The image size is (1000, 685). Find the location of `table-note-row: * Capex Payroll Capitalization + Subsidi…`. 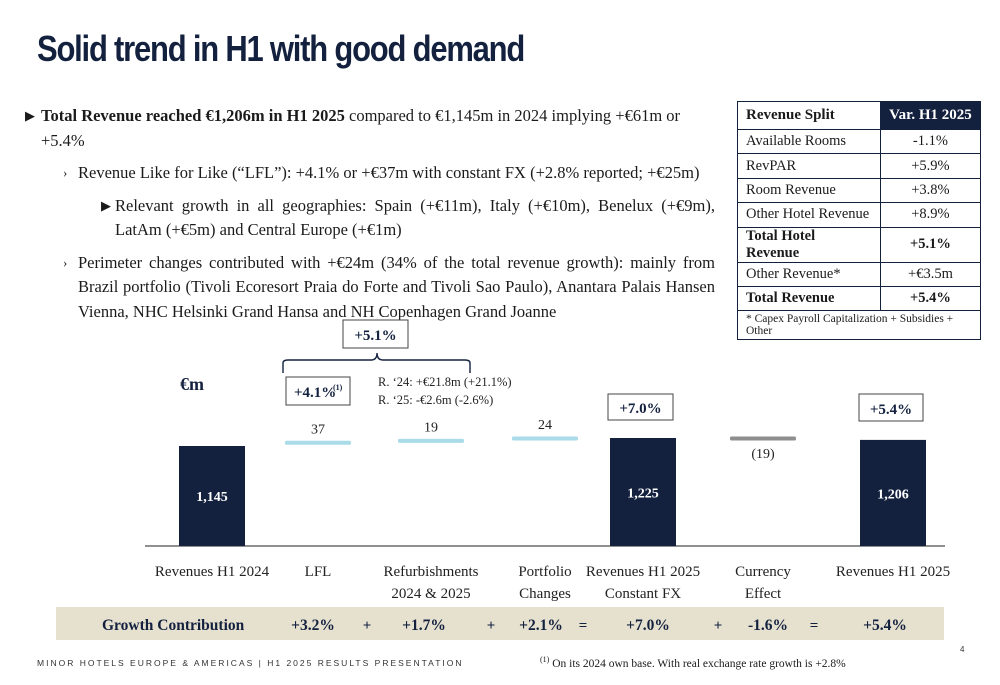

table-note-row: * Capex Payroll Capitalization + Subsidi… is located at coordinates (859, 325).